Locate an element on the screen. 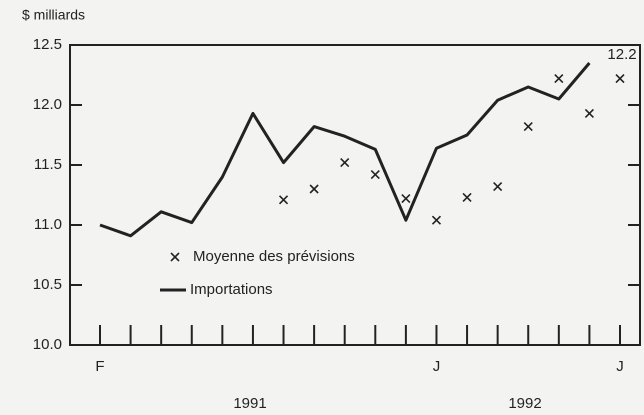  legend-label: Moyenne des prévisions is located at coordinates (274, 256).